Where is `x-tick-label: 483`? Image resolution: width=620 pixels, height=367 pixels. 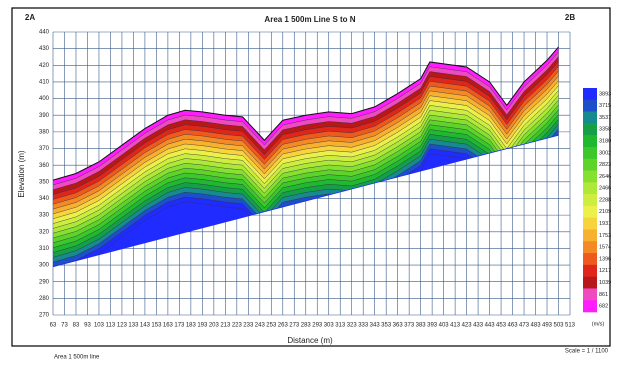
x-tick-label: 483 is located at coordinates (536, 326).